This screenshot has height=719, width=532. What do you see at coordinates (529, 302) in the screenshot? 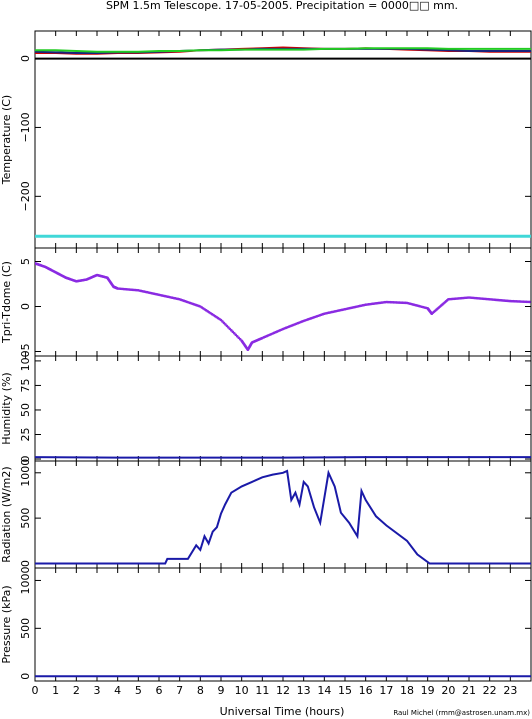
I see `data-point` at bounding box center [529, 302].